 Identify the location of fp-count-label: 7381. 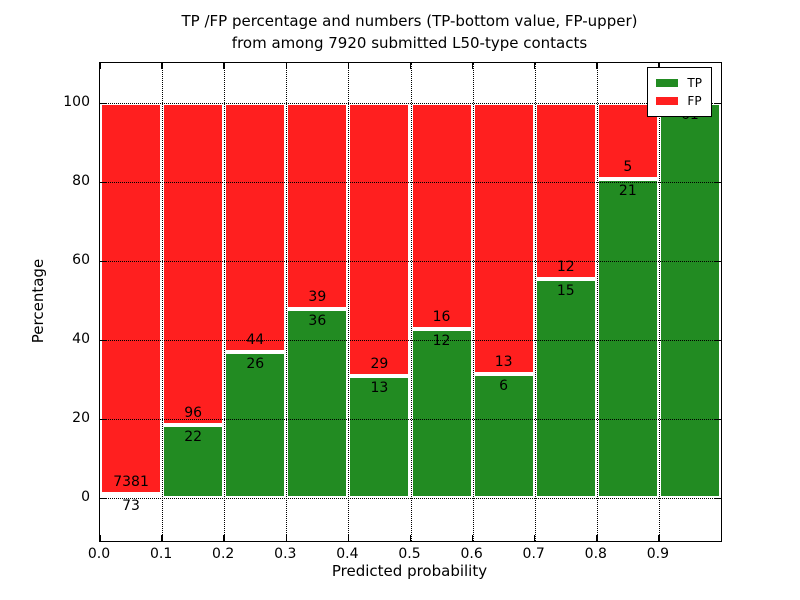
(131, 482).